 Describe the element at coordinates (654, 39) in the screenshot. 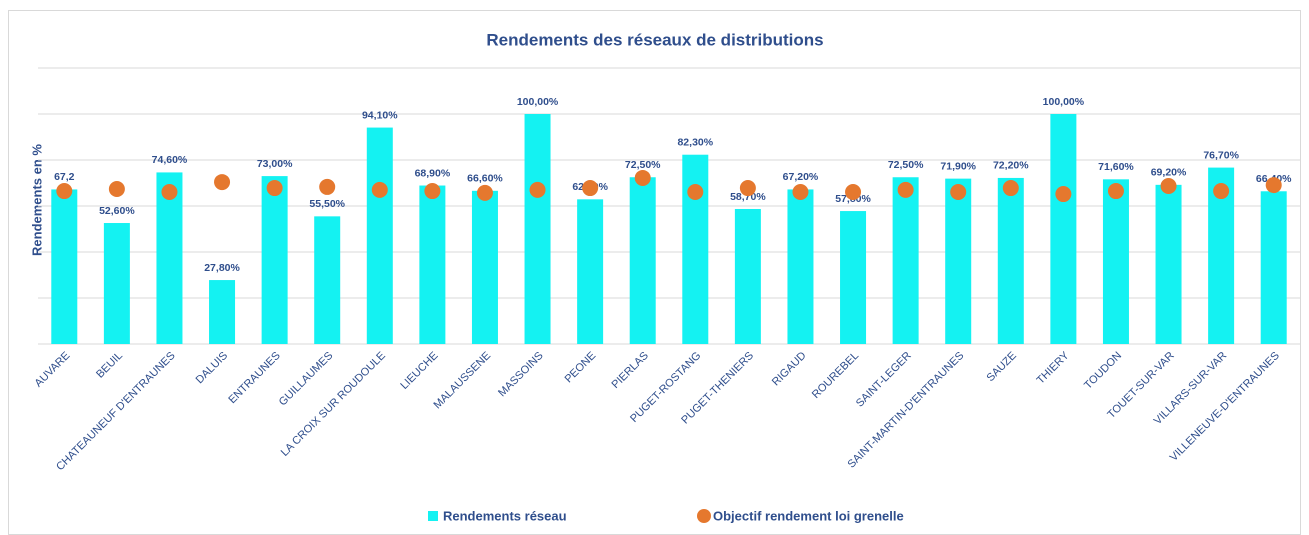

I see `chart-title: Rendements des réseaux de distributions` at that location.